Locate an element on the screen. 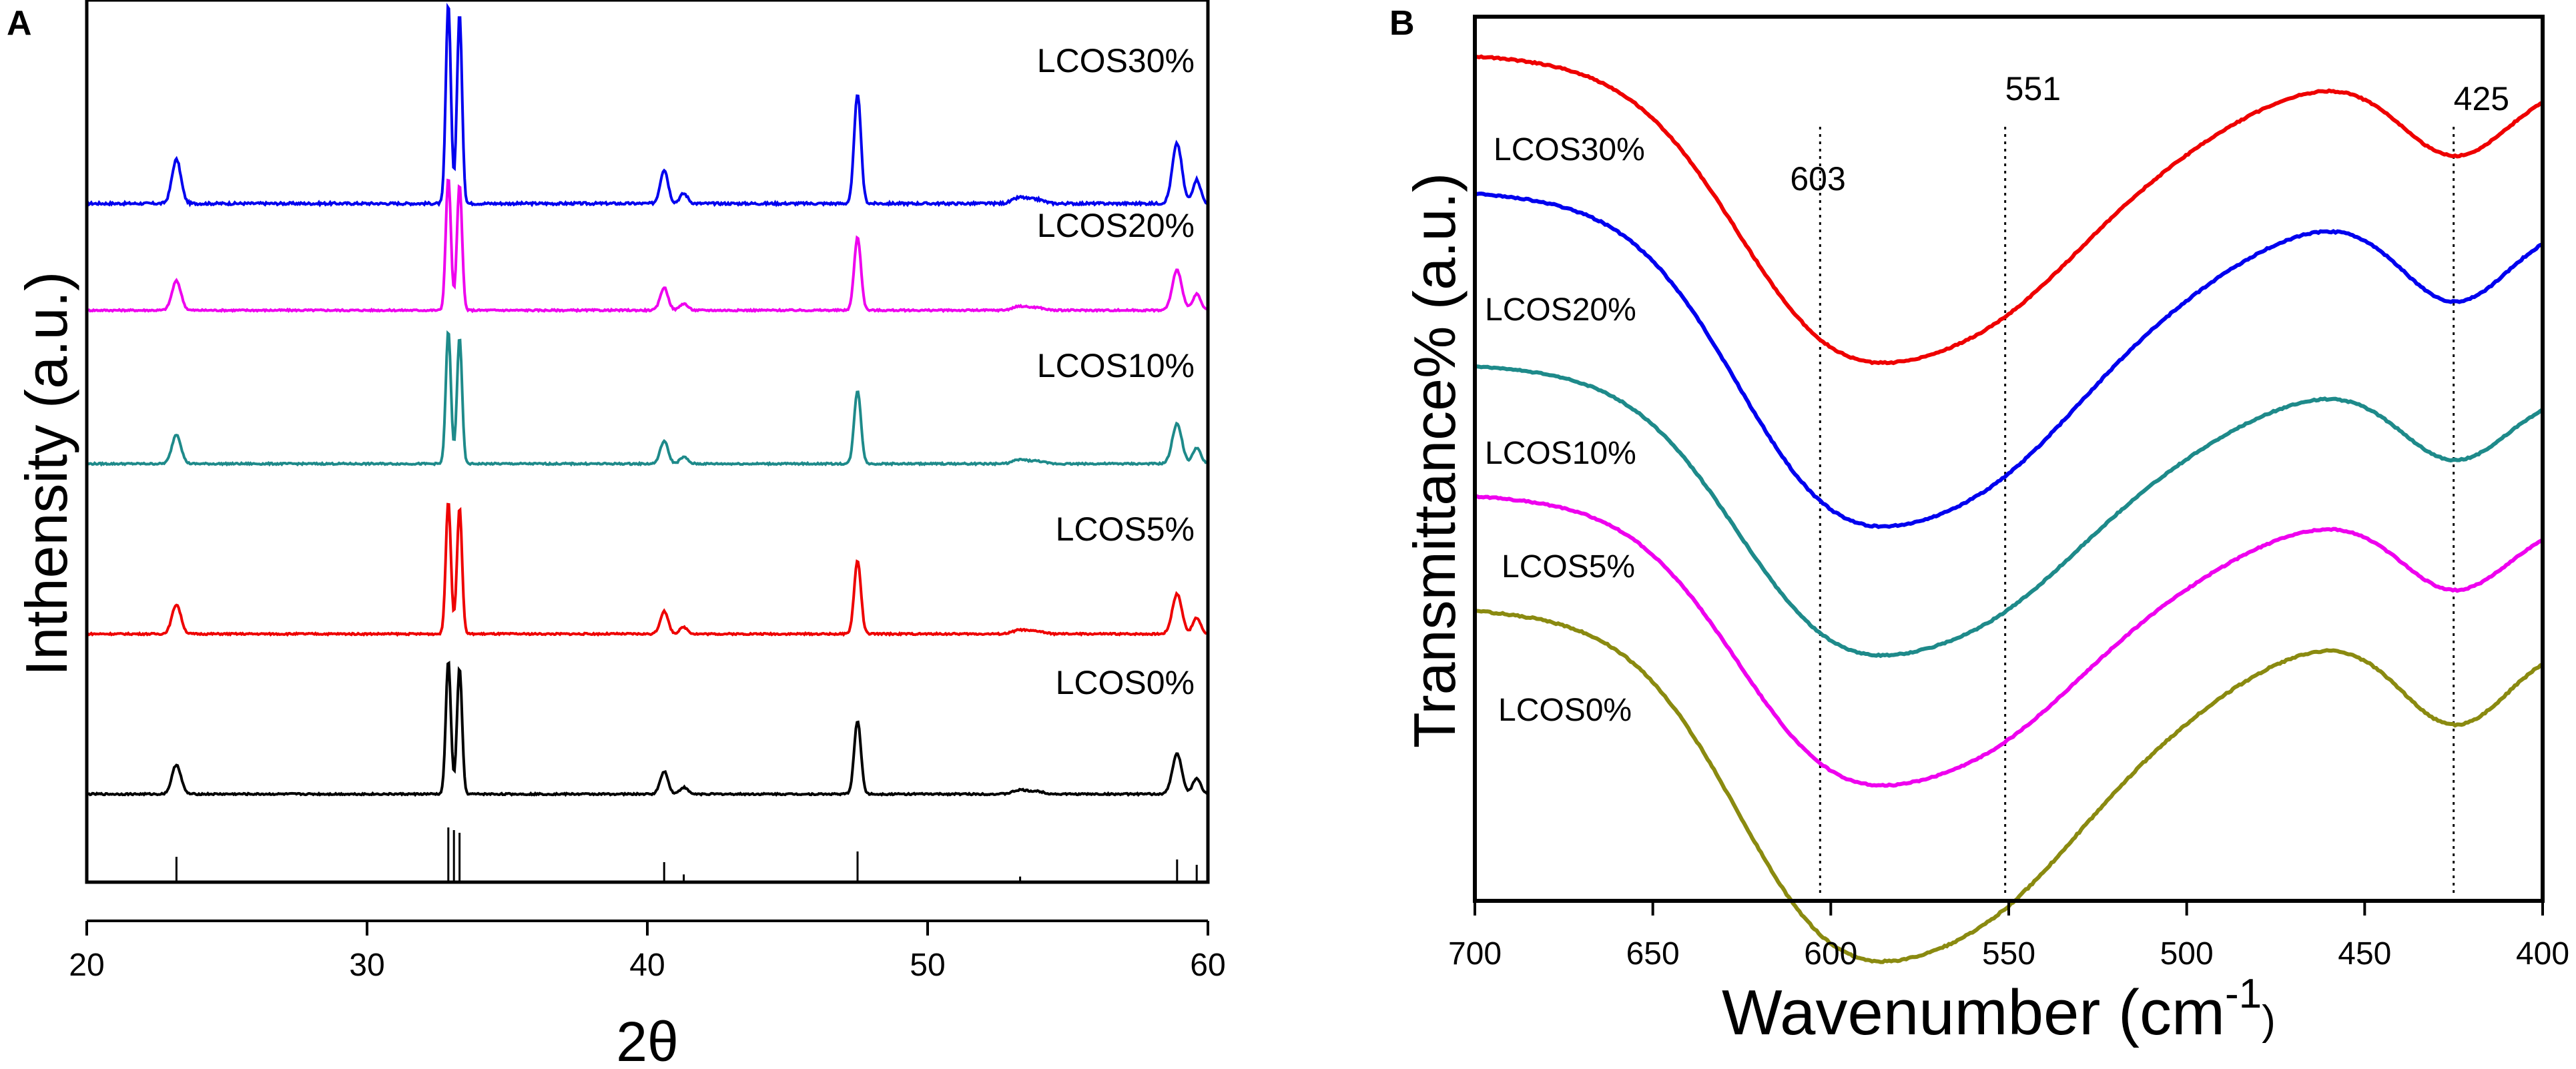 Image resolution: width=2576 pixels, height=1069 pixels. xrd-series-label: LCOS10% is located at coordinates (1116, 365).